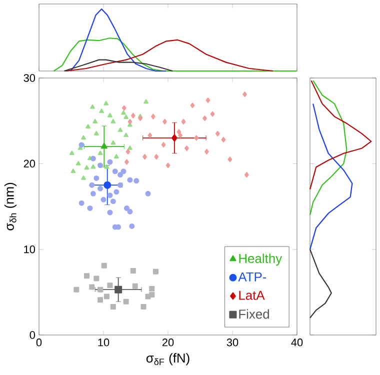  What do you see at coordinates (297, 342) in the screenshot?
I see `x-tick-label: 40` at bounding box center [297, 342].